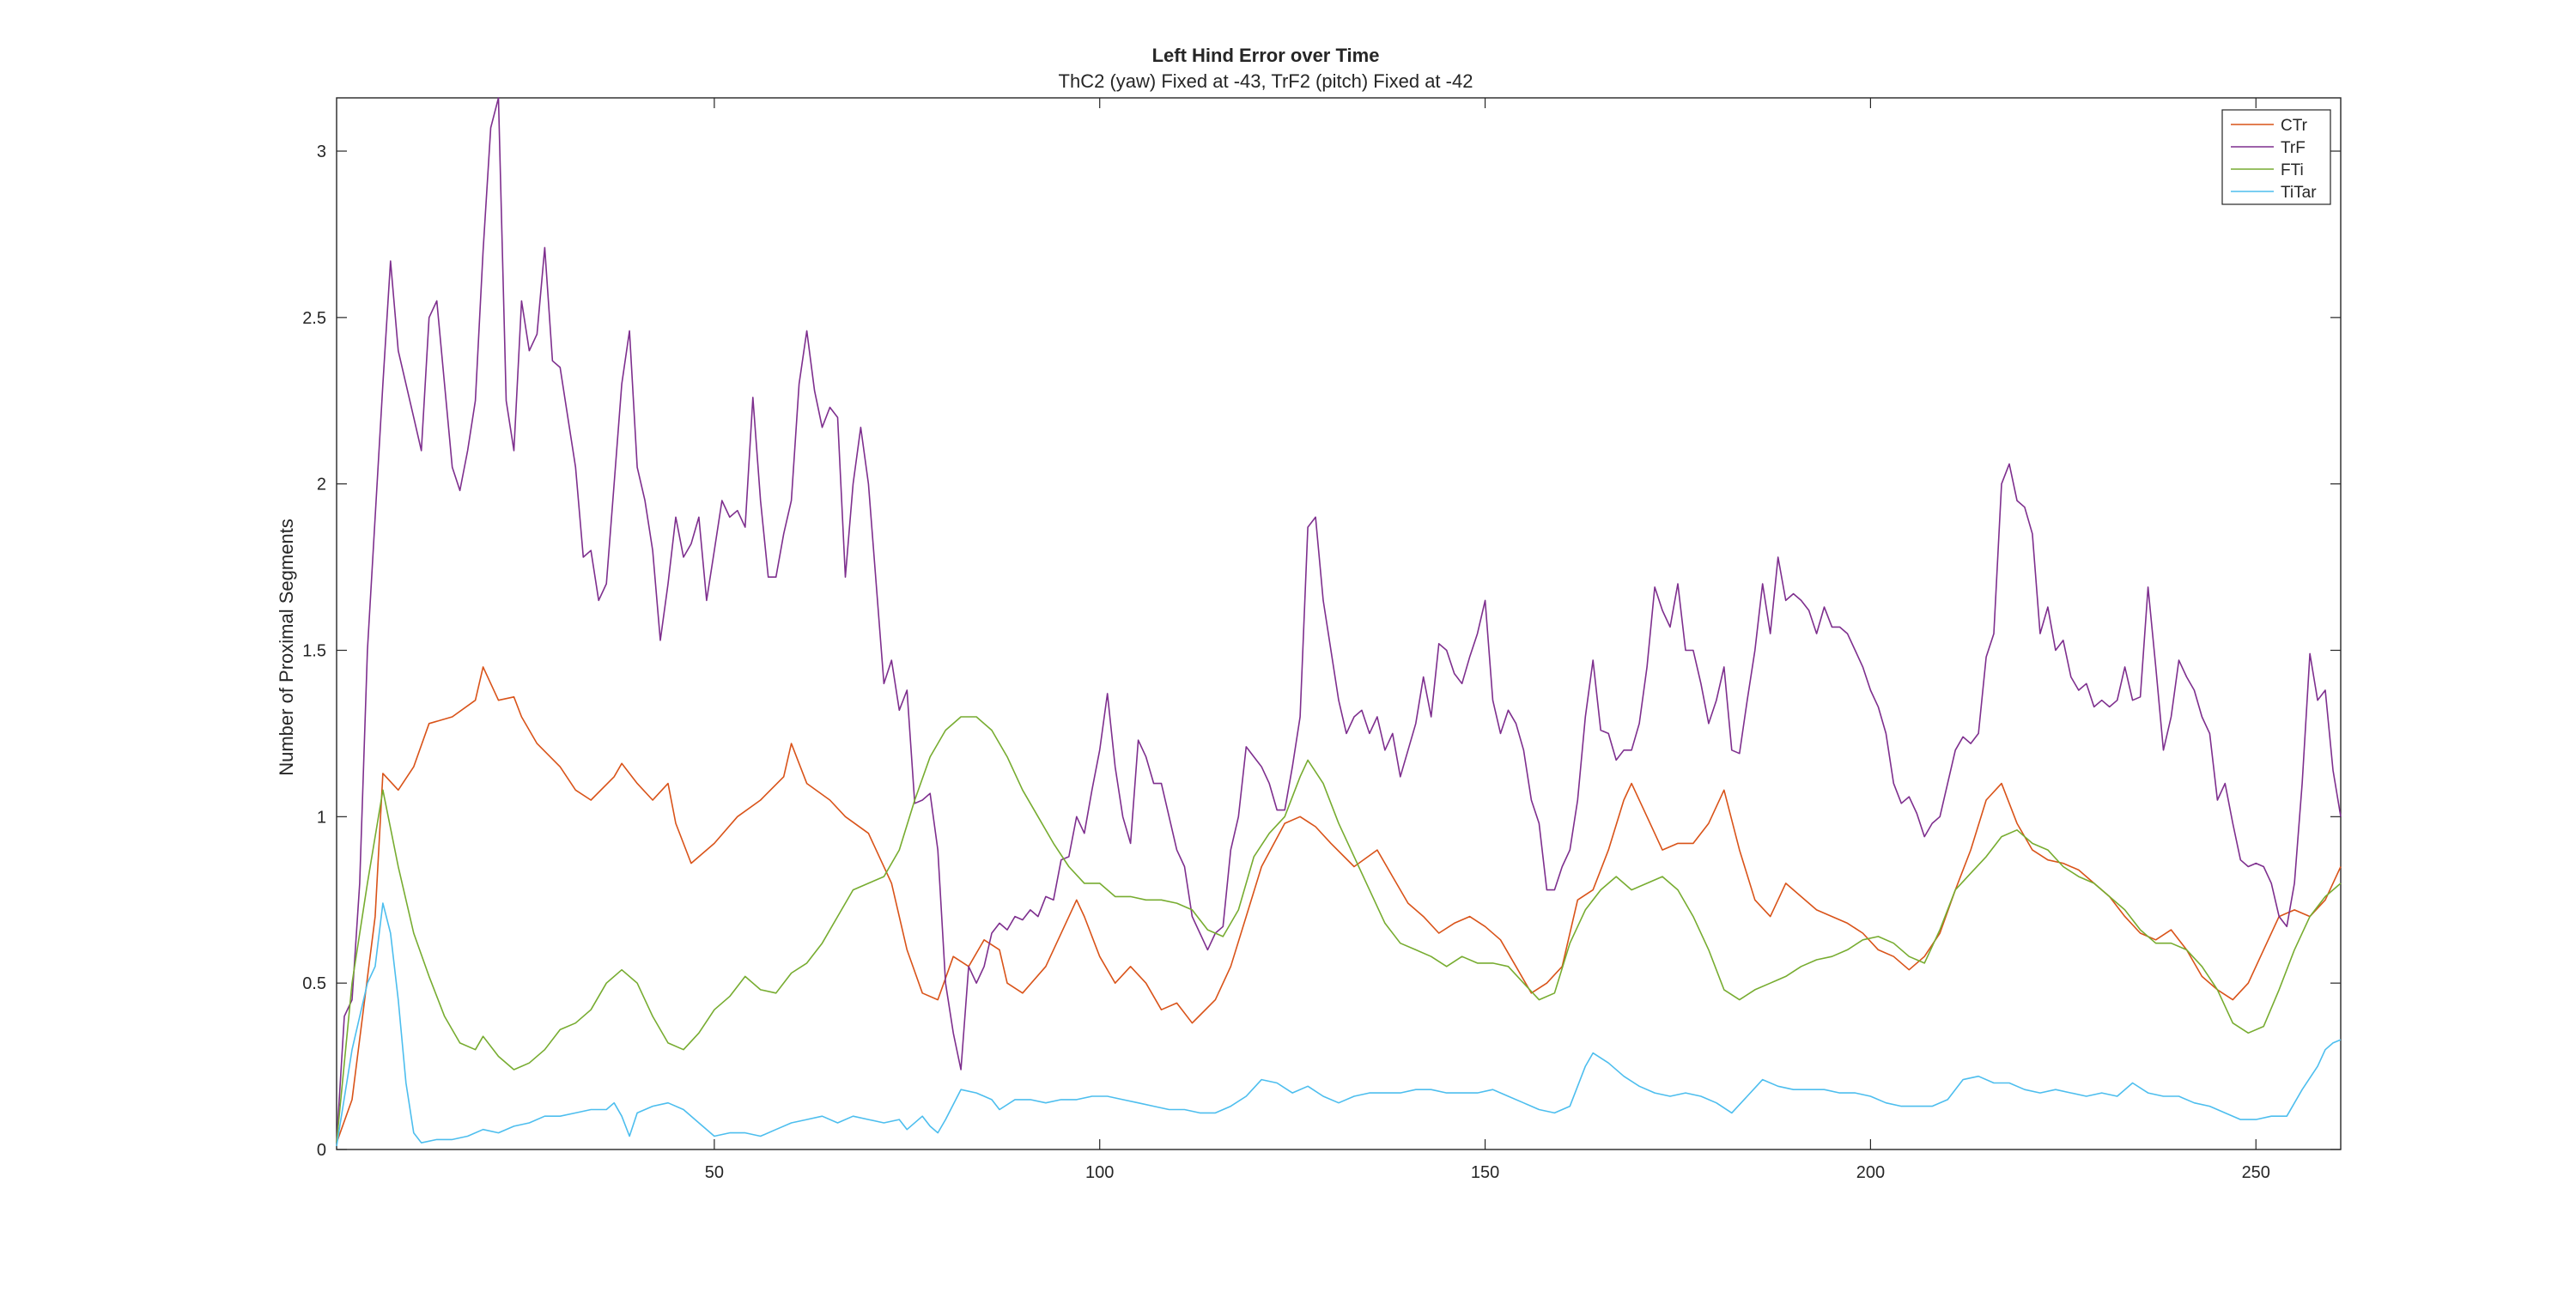  What do you see at coordinates (1485, 1172) in the screenshot?
I see `x-tick-label: 150` at bounding box center [1485, 1172].